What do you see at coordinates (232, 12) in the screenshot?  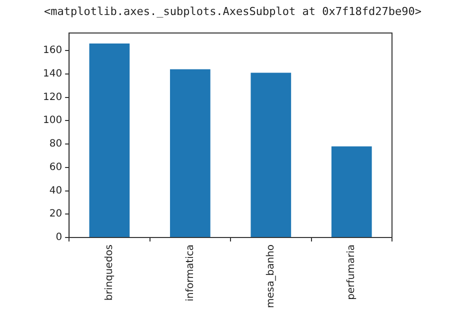 I see `text: <matplotlib.axes._subplots.AxesSubplot at 0x7f18fd27be90>` at bounding box center [232, 12].